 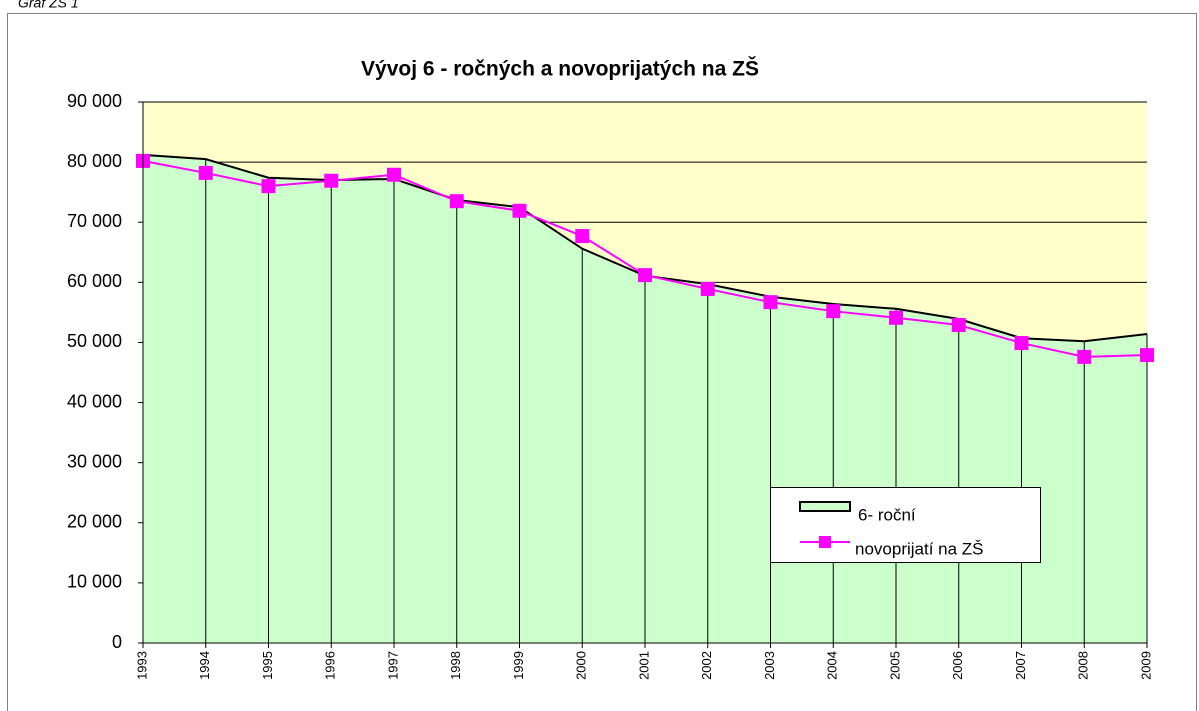 I want to click on legend-marker, so click(x=825, y=542).